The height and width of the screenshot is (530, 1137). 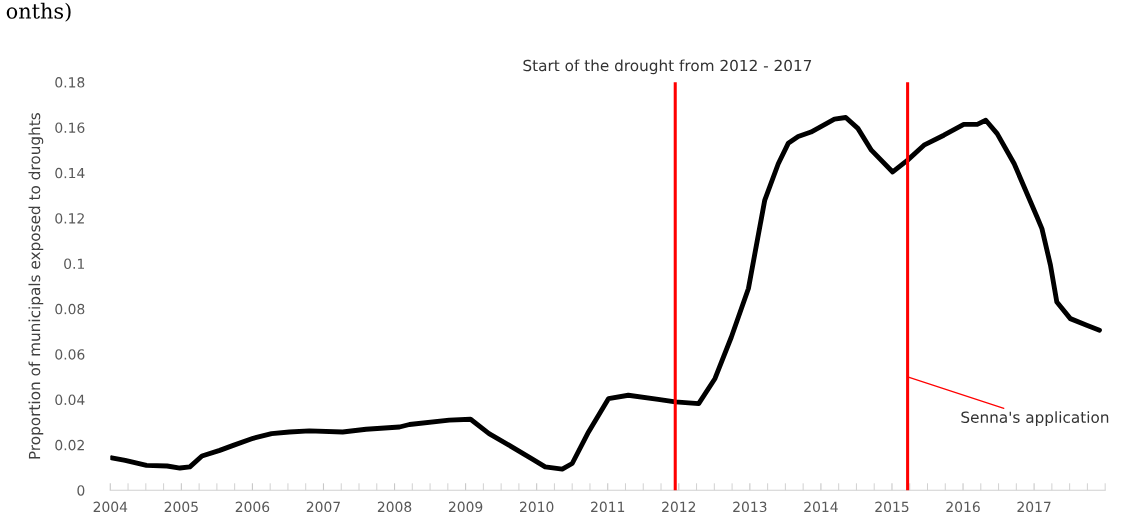 I want to click on y-axis-title: Proportion of municipals exposed to droughts, so click(x=36, y=286).